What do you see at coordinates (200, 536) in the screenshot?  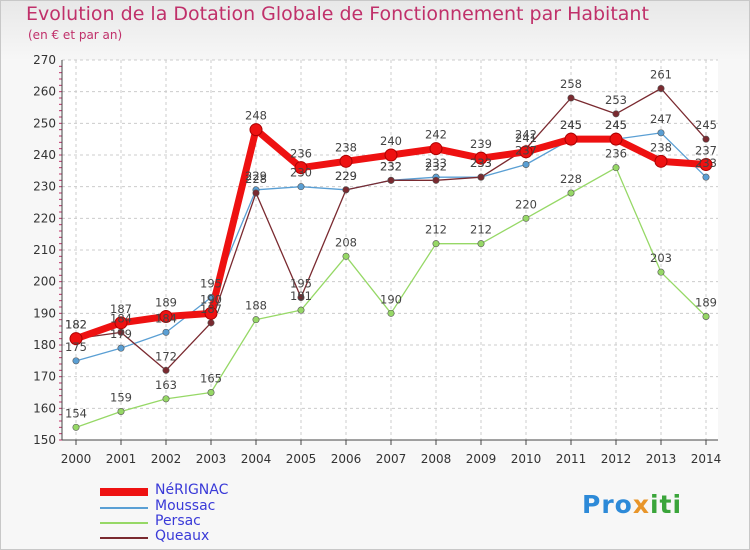 I see `legend-item-queaux: Queaux` at bounding box center [200, 536].